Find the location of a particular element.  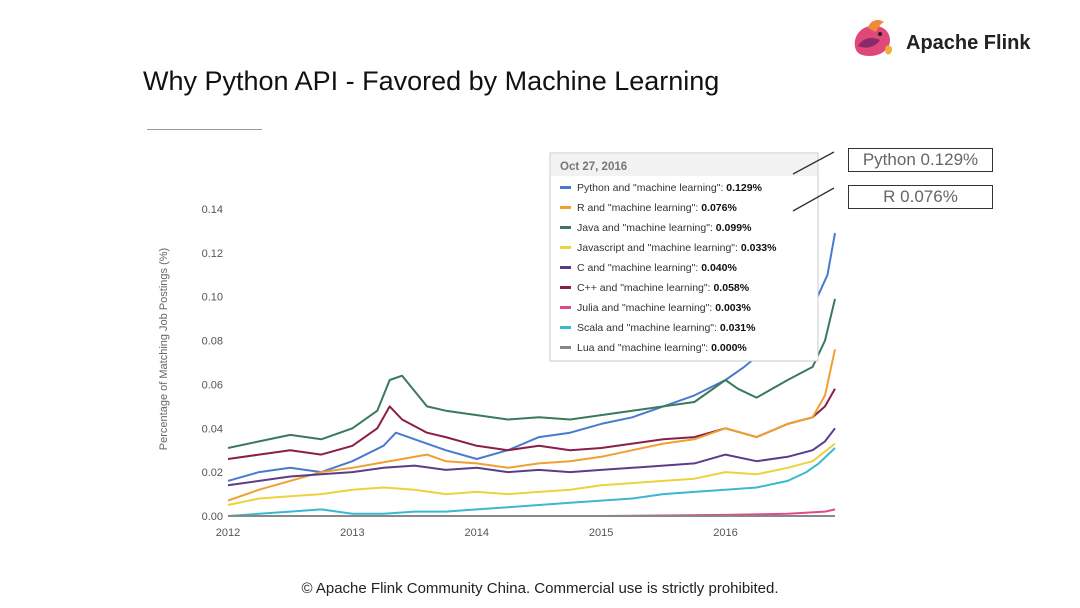

legend-entry: Lua and "machine learning": 0.000% is located at coordinates (662, 348).